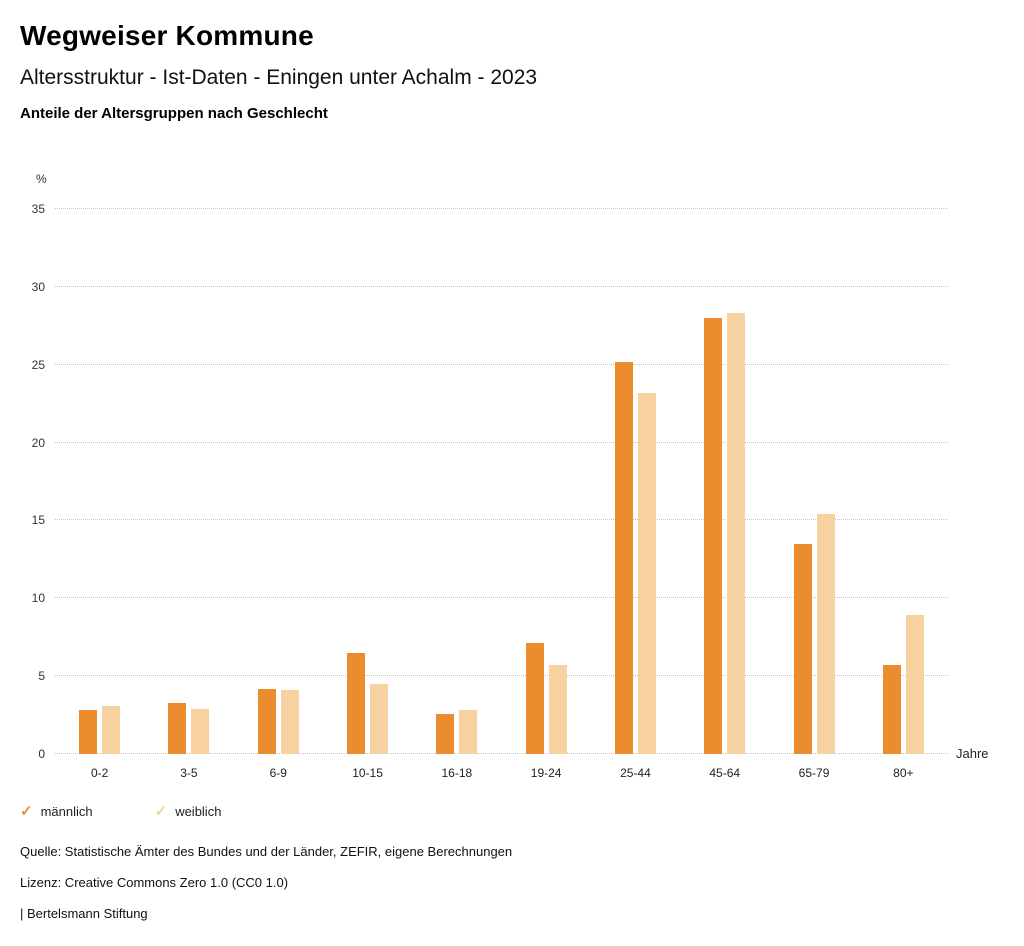 The width and height of the screenshot is (1024, 946). Describe the element at coordinates (457, 773) in the screenshot. I see `x-tick-label-16-18: 16-18` at that location.